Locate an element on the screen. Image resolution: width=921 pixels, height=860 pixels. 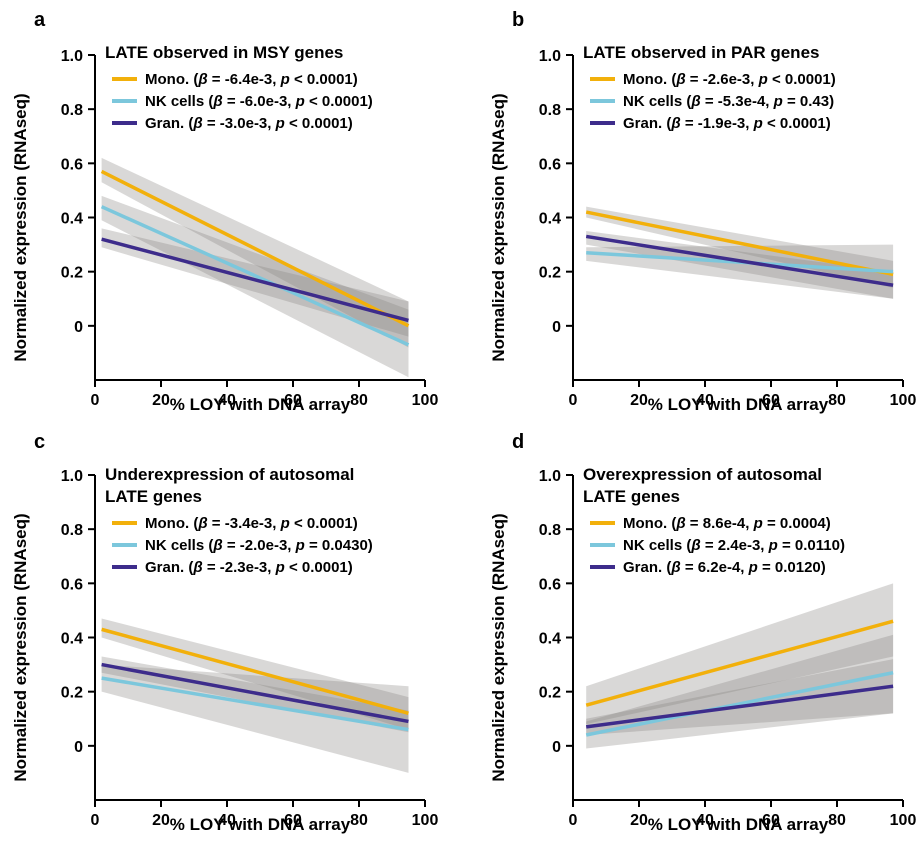
legend-entry: Gran. (β = -2.3e-3, p < 0.0001) is located at coordinates (249, 567).